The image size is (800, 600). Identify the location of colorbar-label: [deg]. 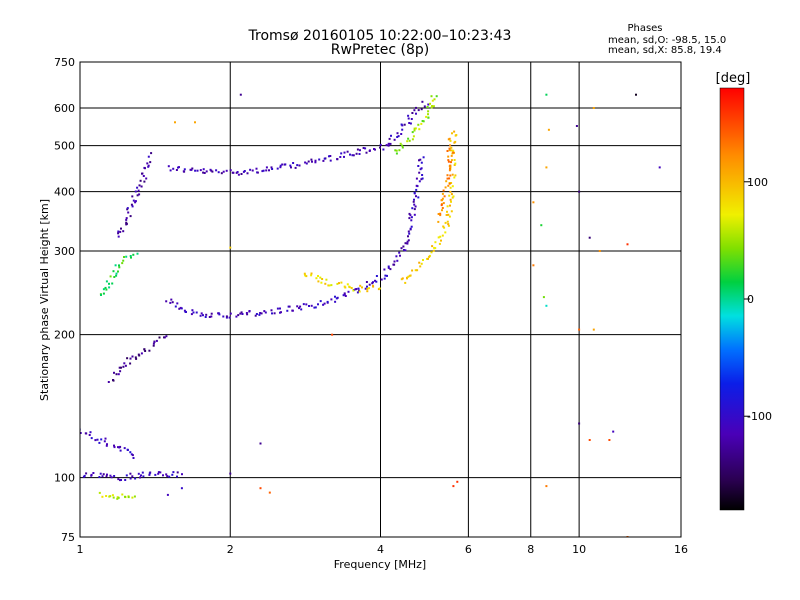
(733, 78).